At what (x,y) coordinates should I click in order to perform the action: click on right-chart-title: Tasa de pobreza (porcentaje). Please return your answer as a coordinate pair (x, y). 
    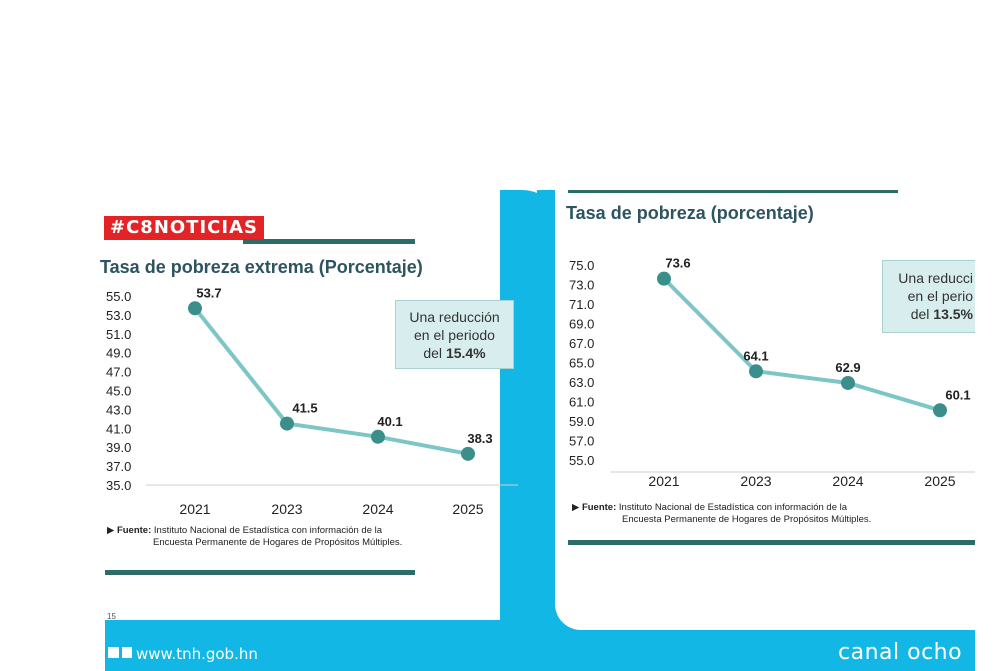
    Looking at the image, I should click on (690, 213).